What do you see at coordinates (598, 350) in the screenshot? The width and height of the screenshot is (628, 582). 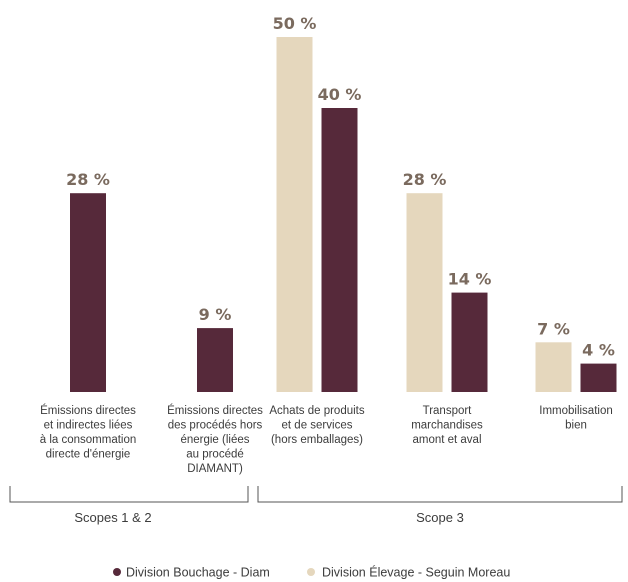 I see `value-label-series1-cat4: 4 %` at bounding box center [598, 350].